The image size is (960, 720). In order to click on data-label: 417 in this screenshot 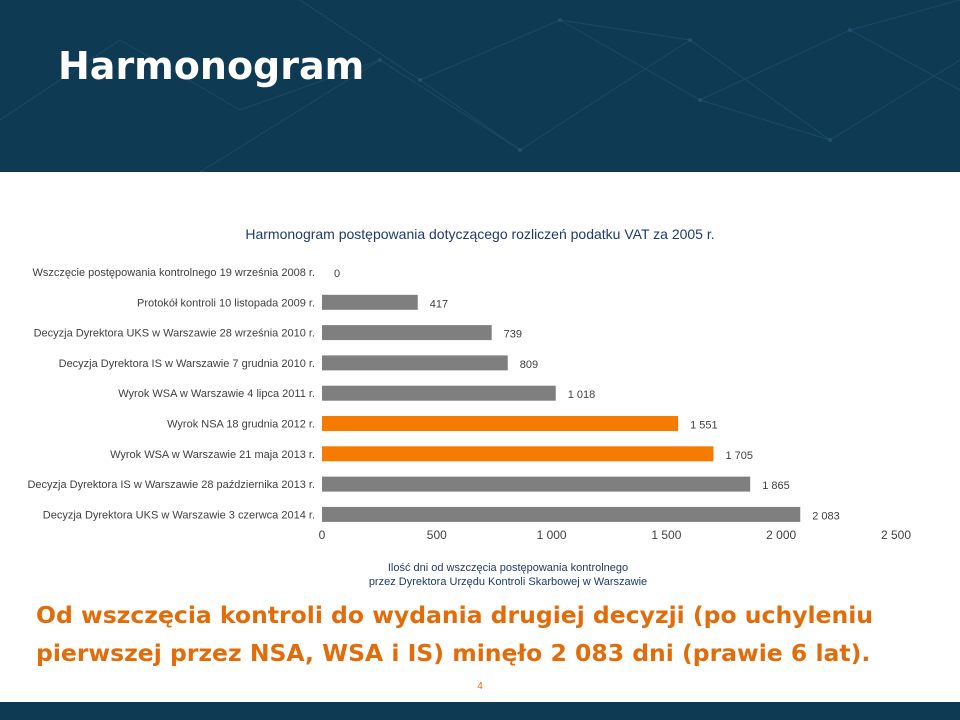, I will do `click(439, 304)`.